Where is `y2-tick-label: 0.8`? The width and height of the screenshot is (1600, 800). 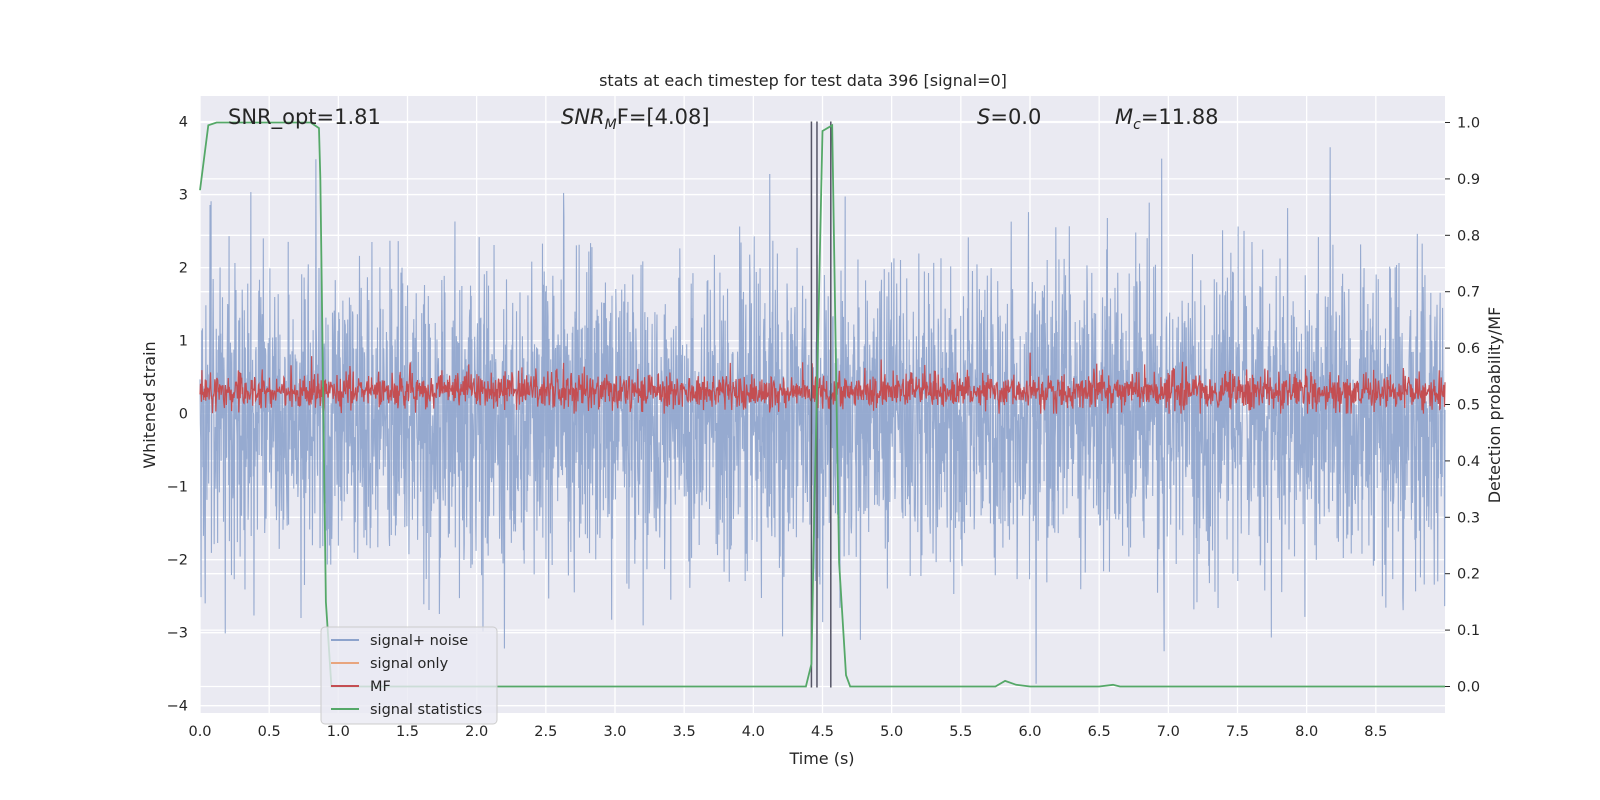
y2-tick-label: 0.8 is located at coordinates (1468, 236).